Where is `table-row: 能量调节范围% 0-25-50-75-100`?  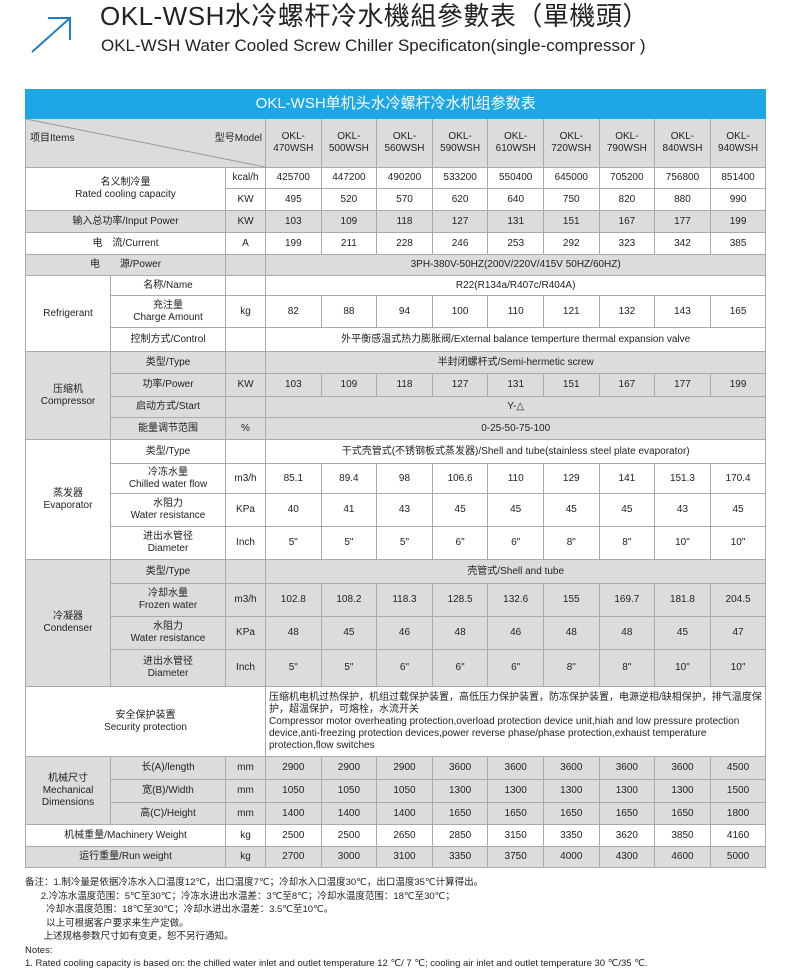
table-row: 能量调节范围% 0-25-50-75-100 is located at coordinates (396, 428).